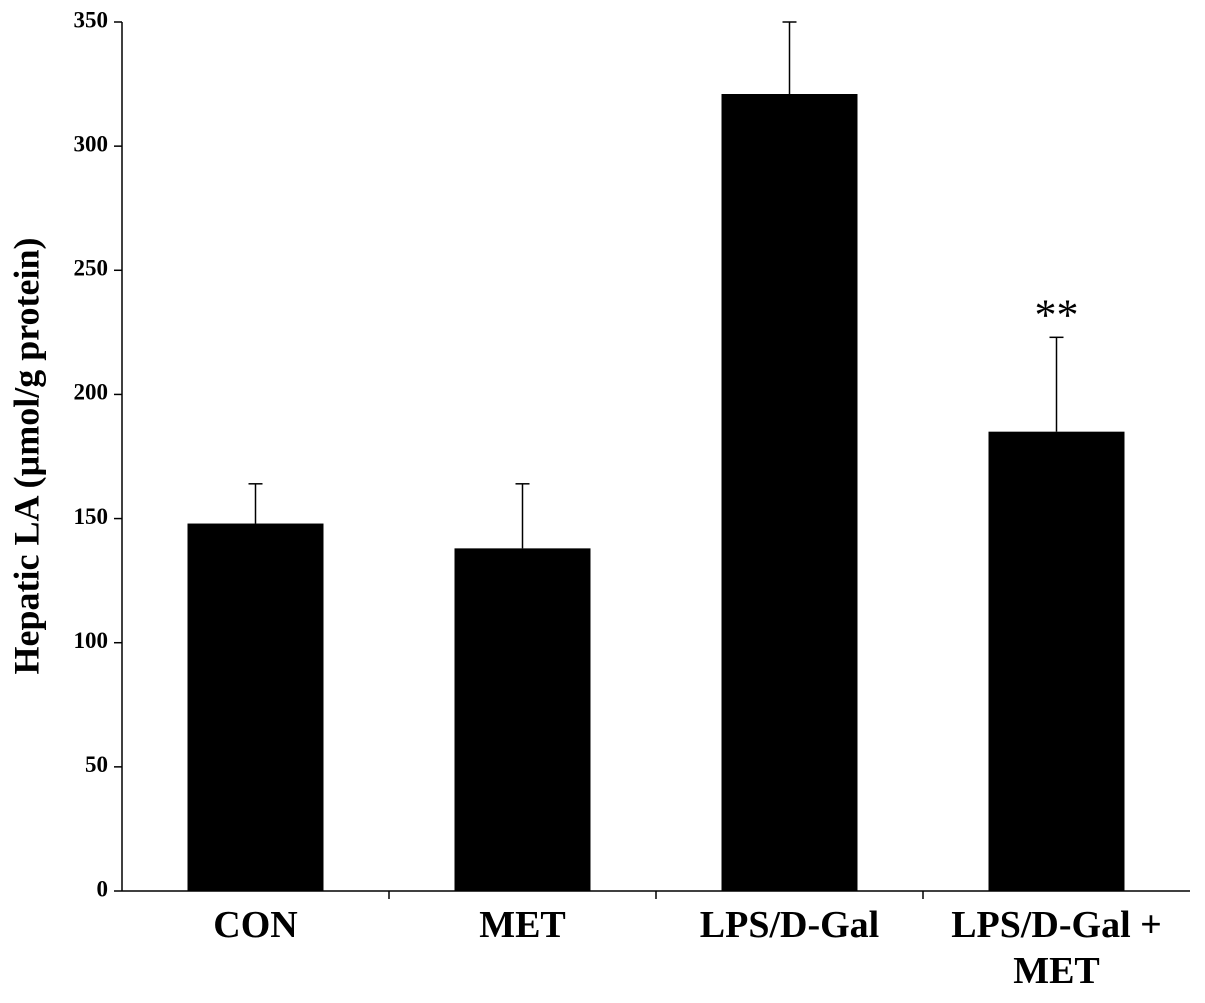 Image resolution: width=1205 pixels, height=1003 pixels. What do you see at coordinates (789, 925) in the screenshot?
I see `x-tick-label: LPS/D-Gal` at bounding box center [789, 925].